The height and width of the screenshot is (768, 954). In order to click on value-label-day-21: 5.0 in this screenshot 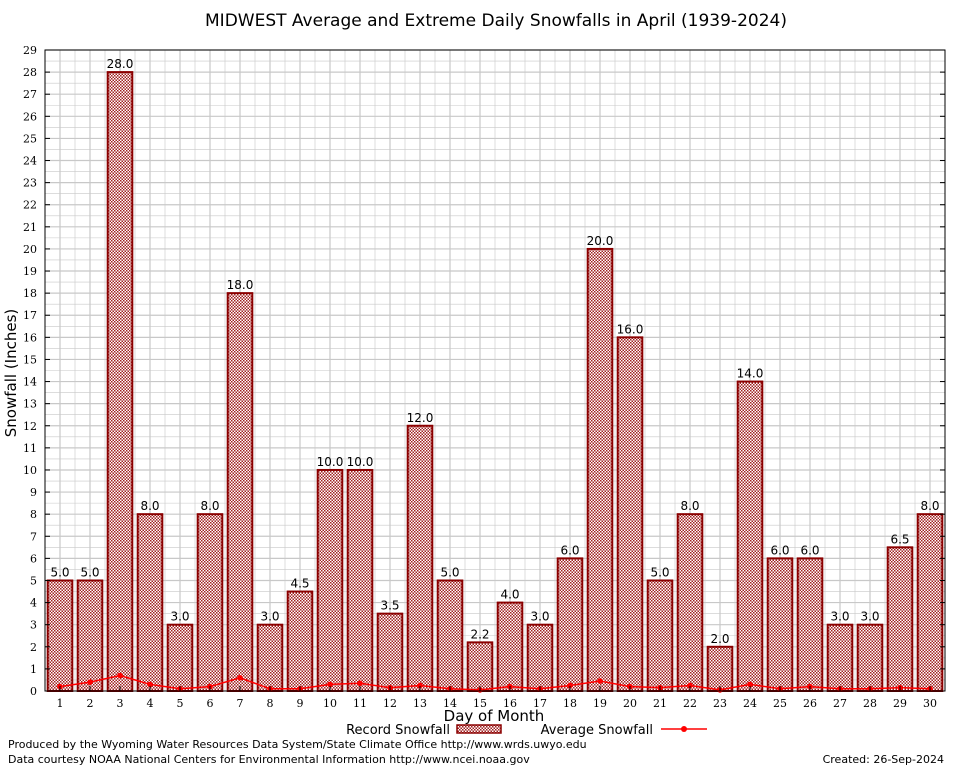, I will do `click(659, 572)`.